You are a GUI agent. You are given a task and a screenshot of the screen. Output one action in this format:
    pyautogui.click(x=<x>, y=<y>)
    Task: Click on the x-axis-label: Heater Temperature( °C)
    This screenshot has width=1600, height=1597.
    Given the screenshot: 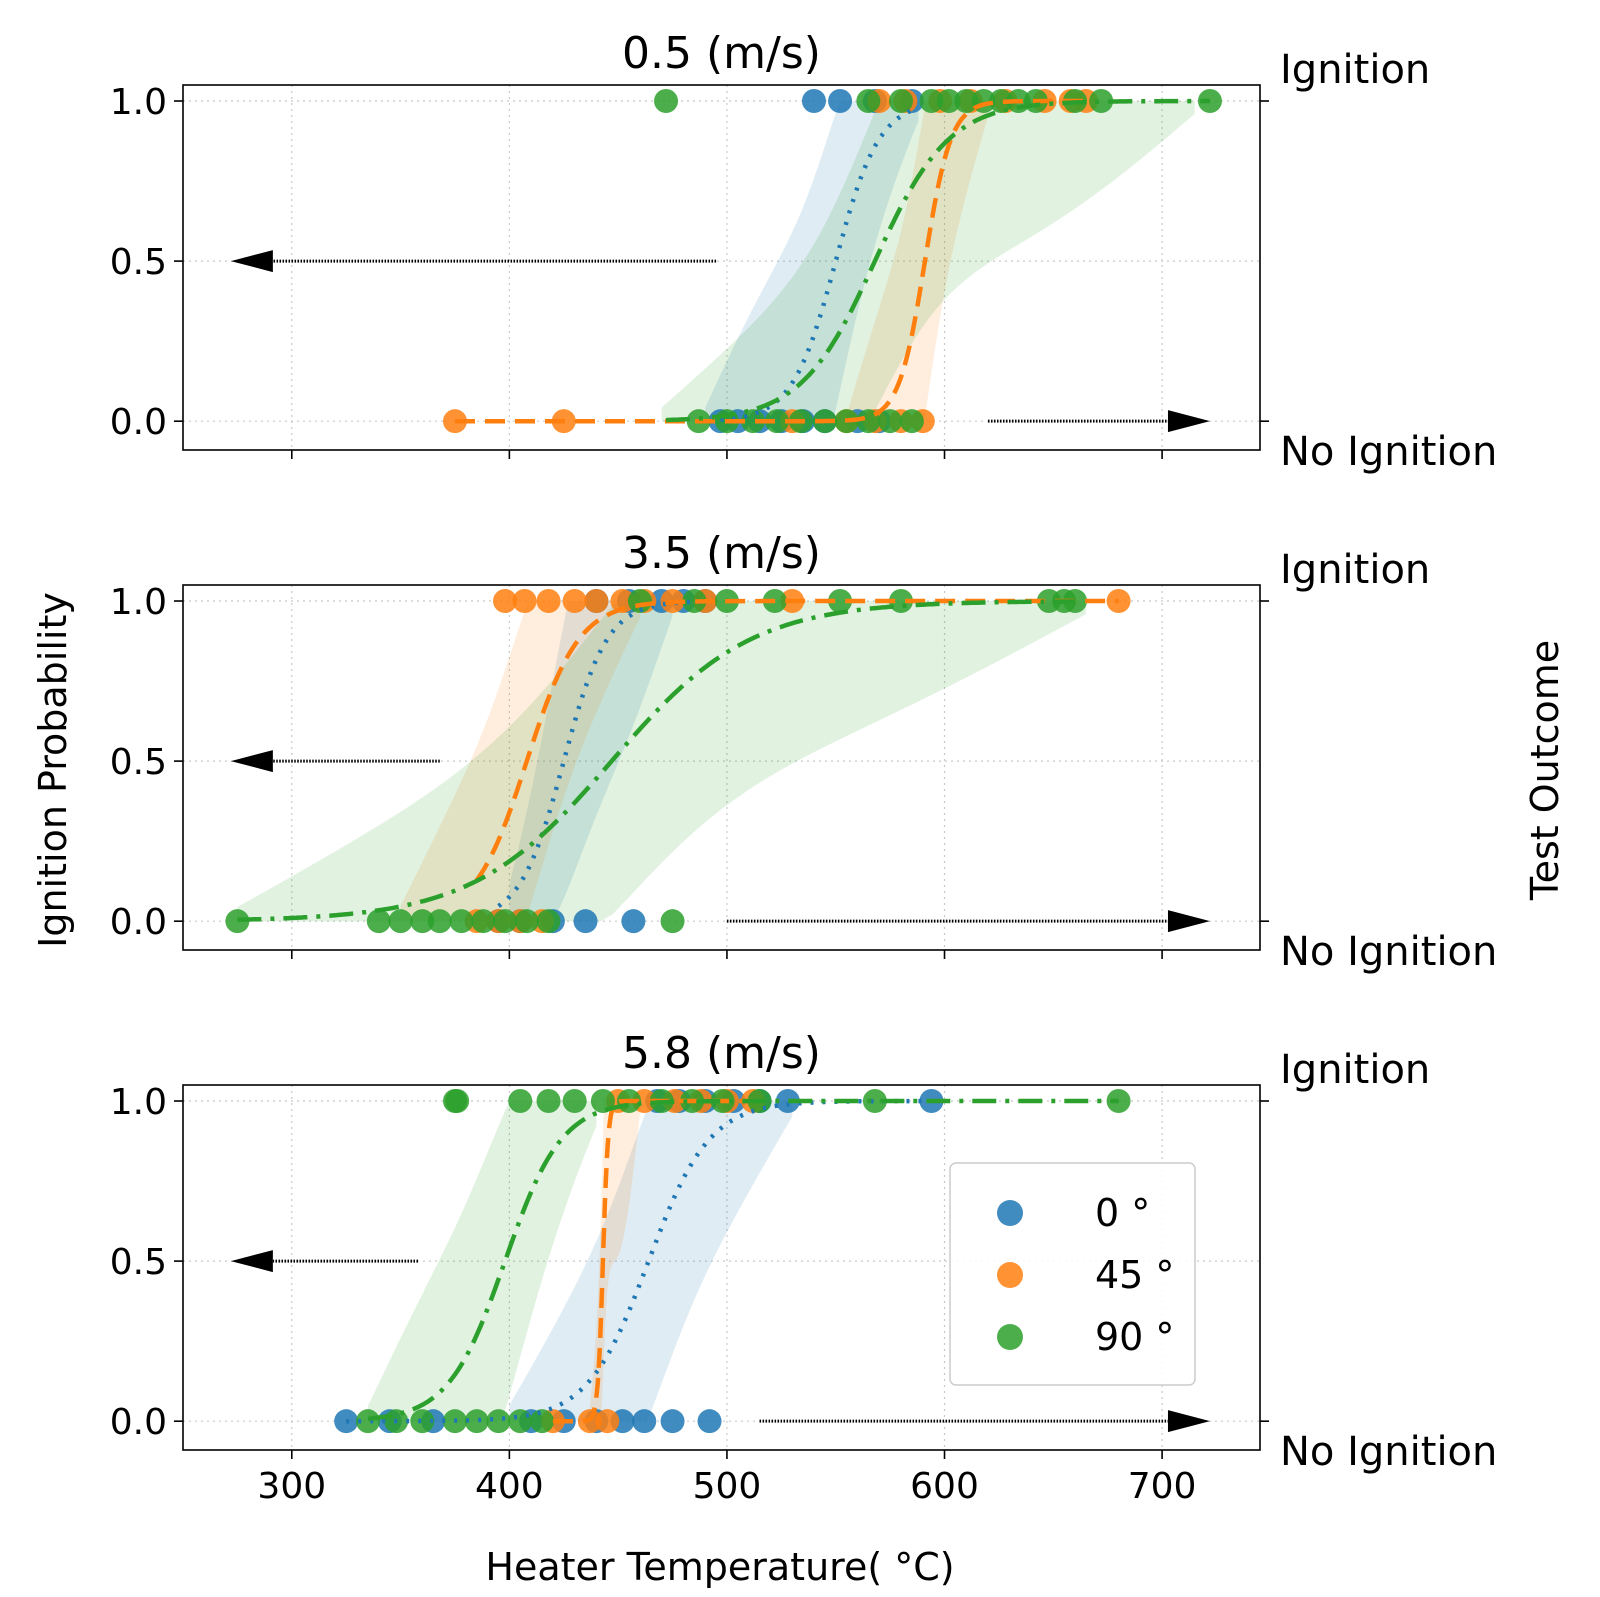 What is the action you would take?
    pyautogui.click(x=719, y=1567)
    